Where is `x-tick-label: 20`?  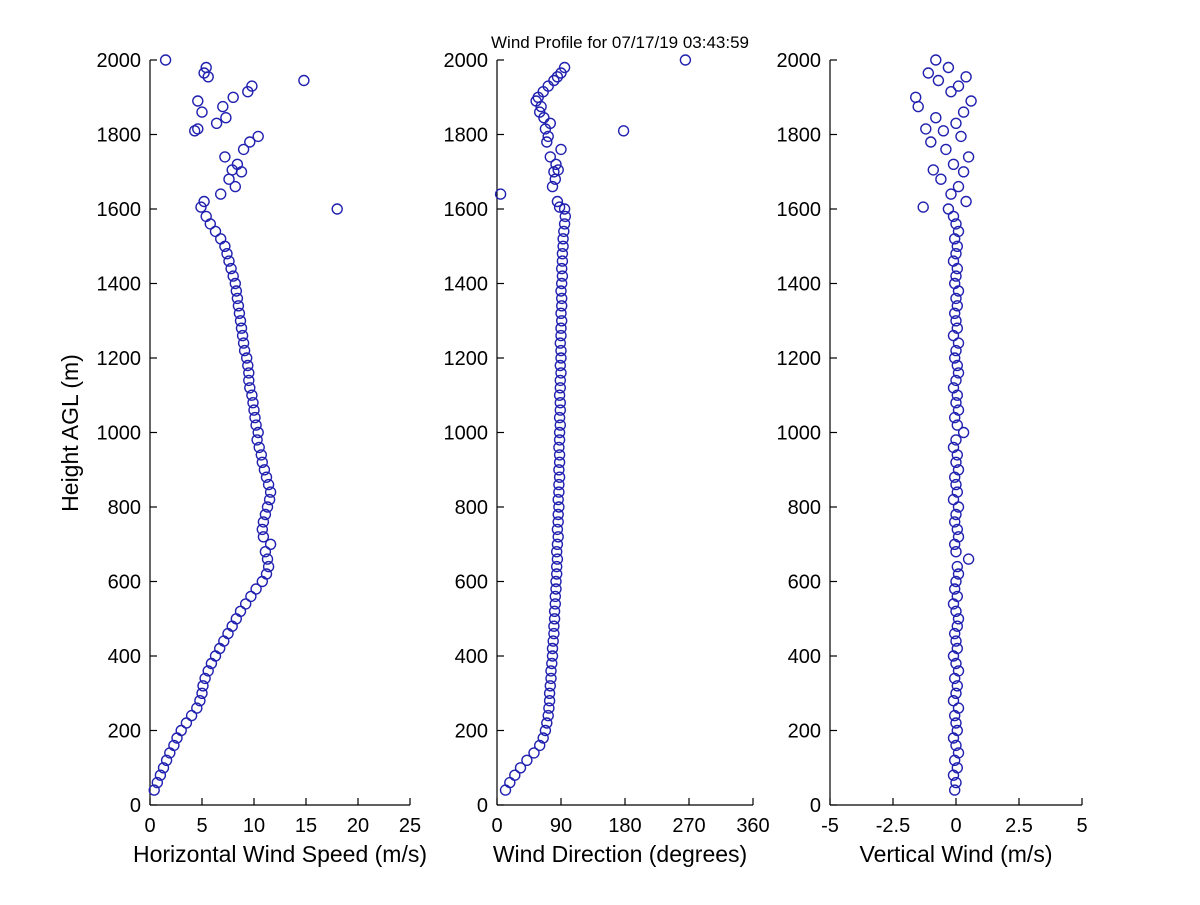
x-tick-label: 20 is located at coordinates (358, 826).